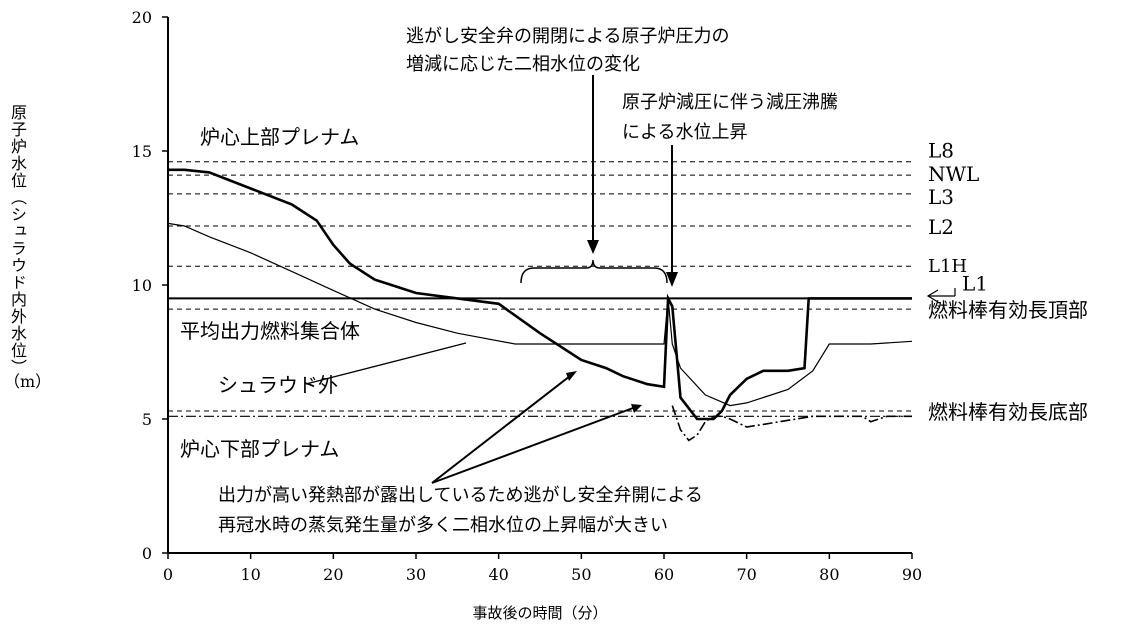 The width and height of the screenshot is (1126, 628). Describe the element at coordinates (168, 574) in the screenshot. I see `x-tick-label-0: 0` at that location.